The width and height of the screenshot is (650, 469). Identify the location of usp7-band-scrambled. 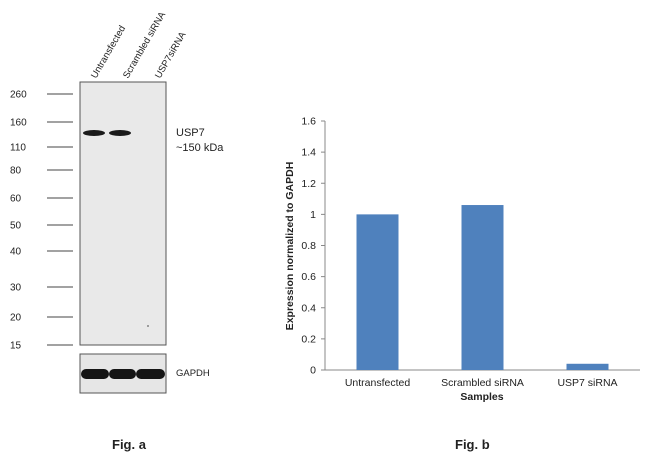
(120, 133).